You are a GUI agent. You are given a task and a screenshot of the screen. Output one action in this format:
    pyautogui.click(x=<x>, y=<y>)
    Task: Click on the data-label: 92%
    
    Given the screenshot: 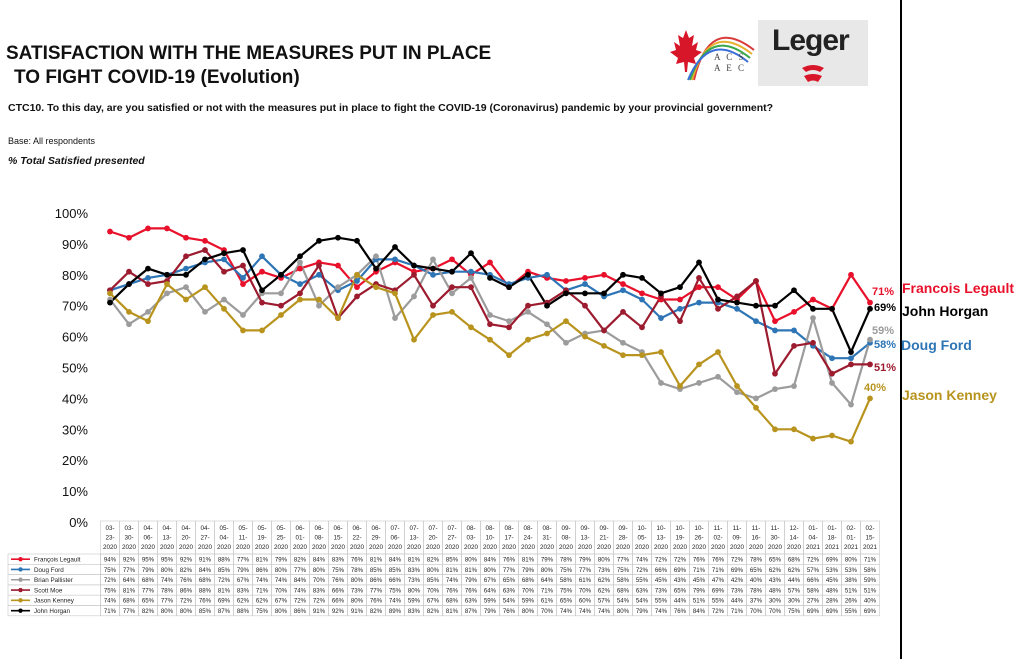 What is the action you would take?
    pyautogui.click(x=338, y=611)
    